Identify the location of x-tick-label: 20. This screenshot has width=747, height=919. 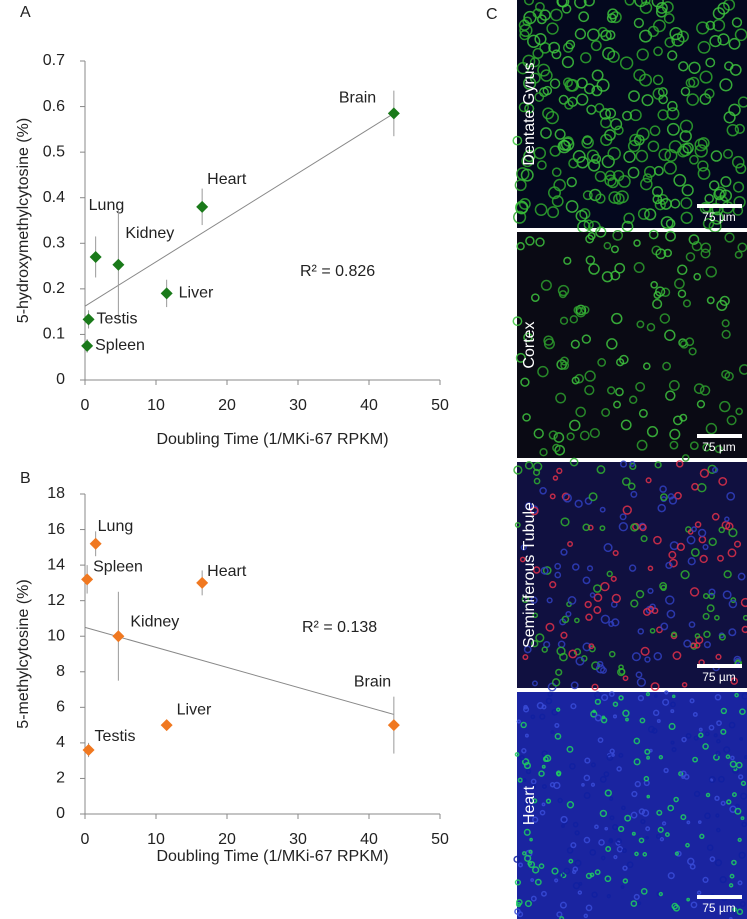
(227, 839).